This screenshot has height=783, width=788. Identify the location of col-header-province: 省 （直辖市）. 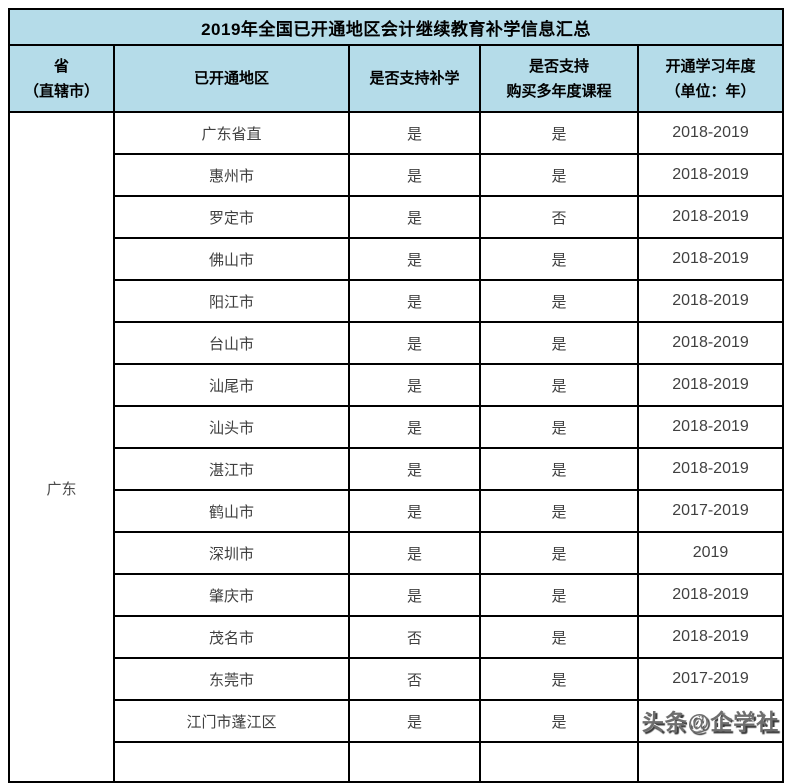
(61, 78).